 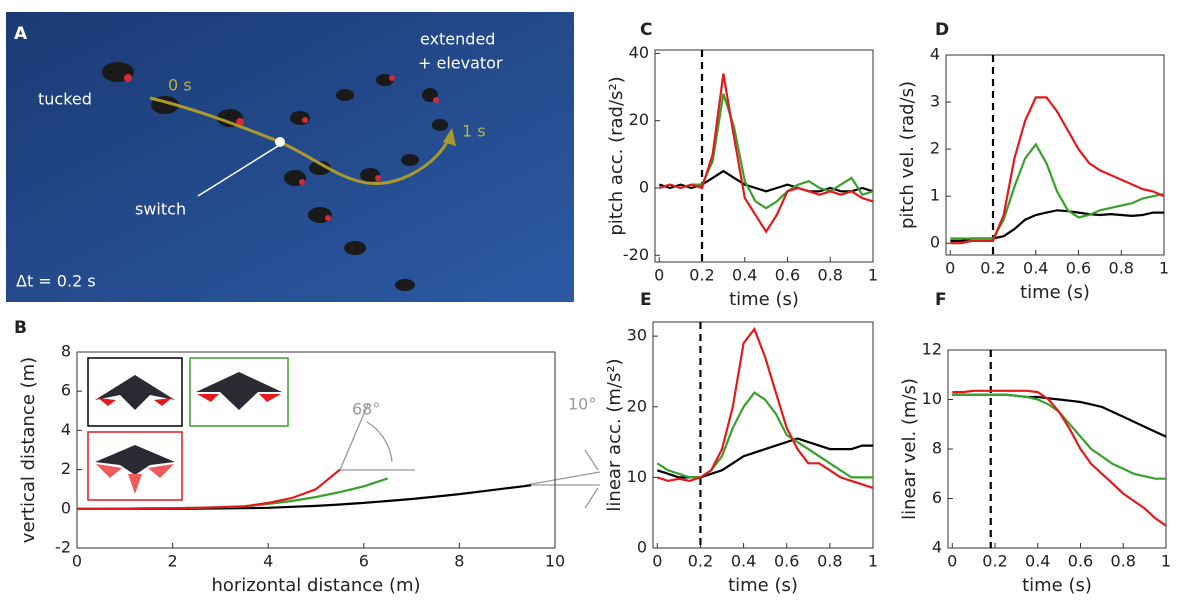 I want to click on y-axis-label: linear acc. (m/s²), so click(x=614, y=434).